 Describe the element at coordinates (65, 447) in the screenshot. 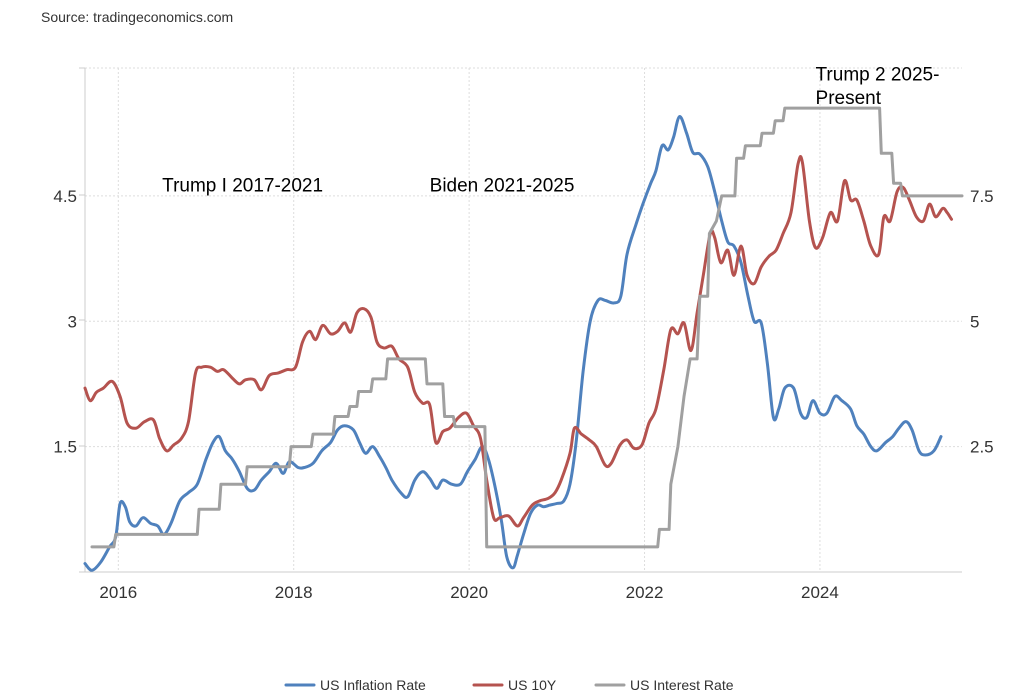

I see `left-tick-label-1.5: 1.5` at that location.